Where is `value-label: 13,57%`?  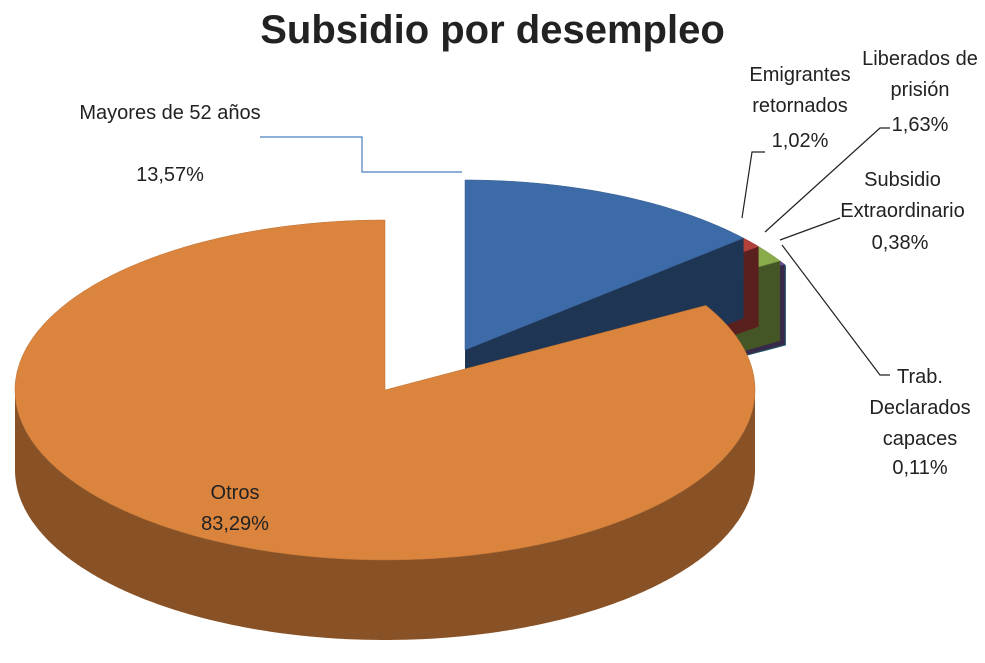 value-label: 13,57% is located at coordinates (170, 175).